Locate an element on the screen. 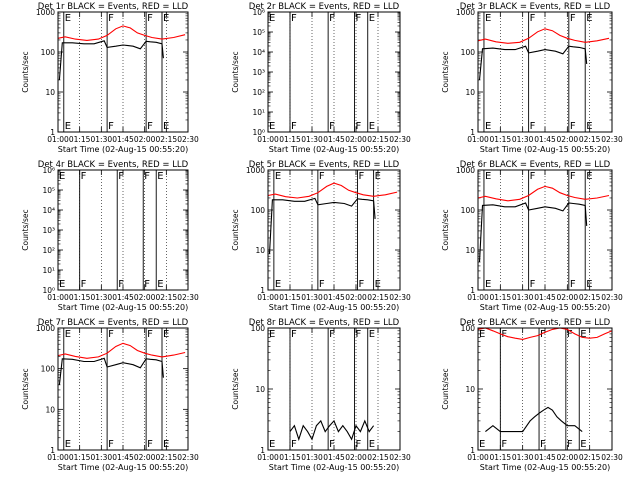 This screenshot has width=640, height=484. chart-title: Det 2r BLACK = Events, RED = LLD is located at coordinates (324, 7).